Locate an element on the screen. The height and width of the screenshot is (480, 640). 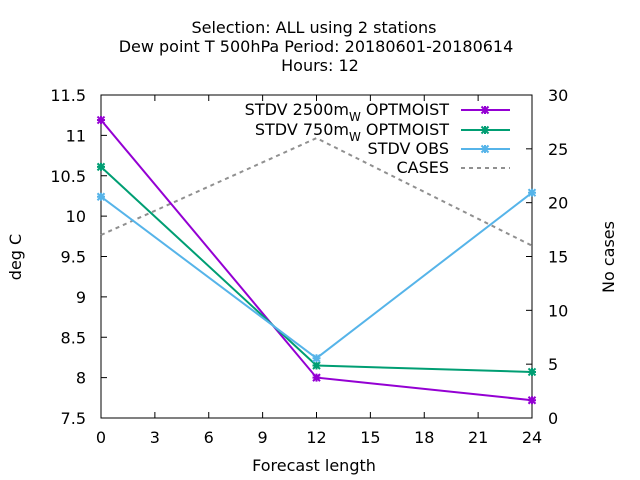
legend-item: STDV 2500mW OPTMOIST is located at coordinates (377, 112).